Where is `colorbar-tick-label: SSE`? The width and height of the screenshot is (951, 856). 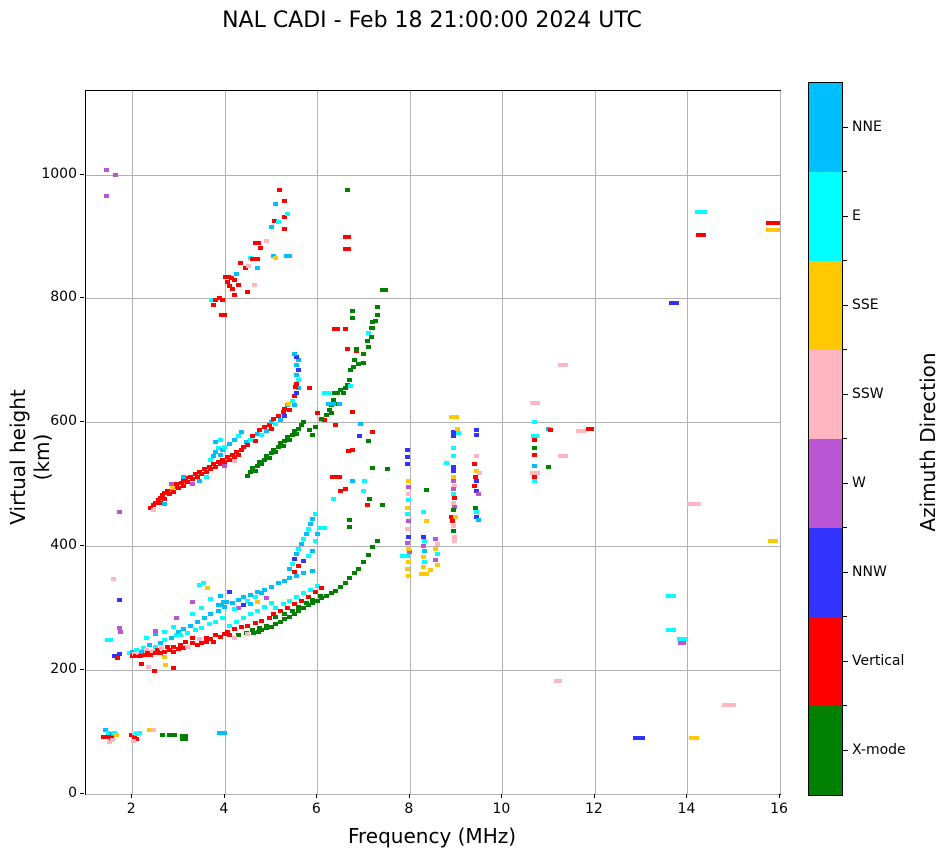
colorbar-tick-label: SSE is located at coordinates (865, 304).